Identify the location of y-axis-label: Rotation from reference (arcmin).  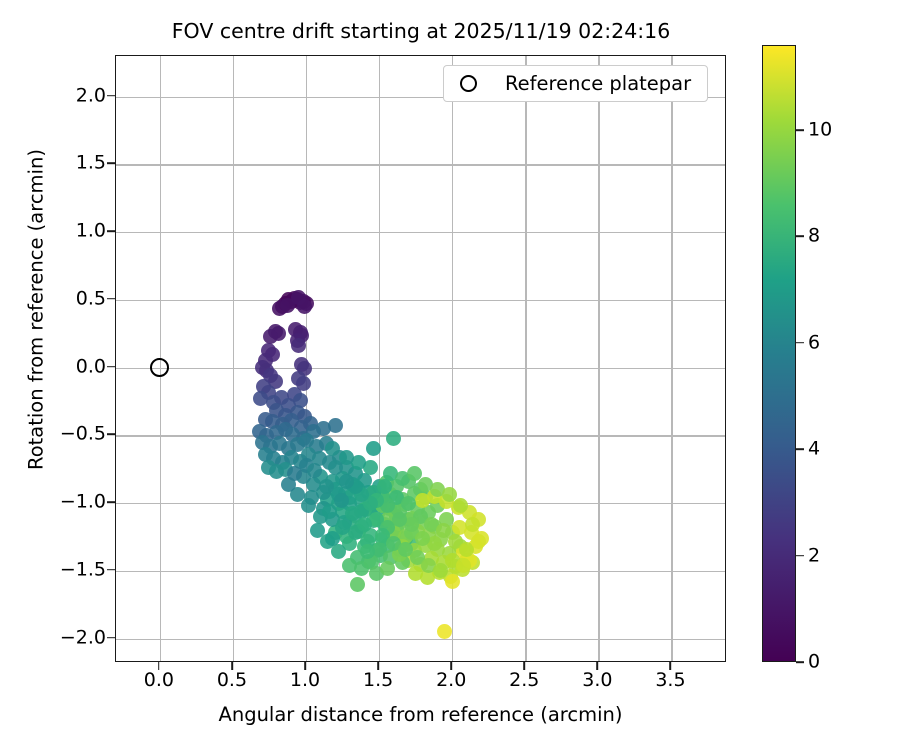
(36, 309).